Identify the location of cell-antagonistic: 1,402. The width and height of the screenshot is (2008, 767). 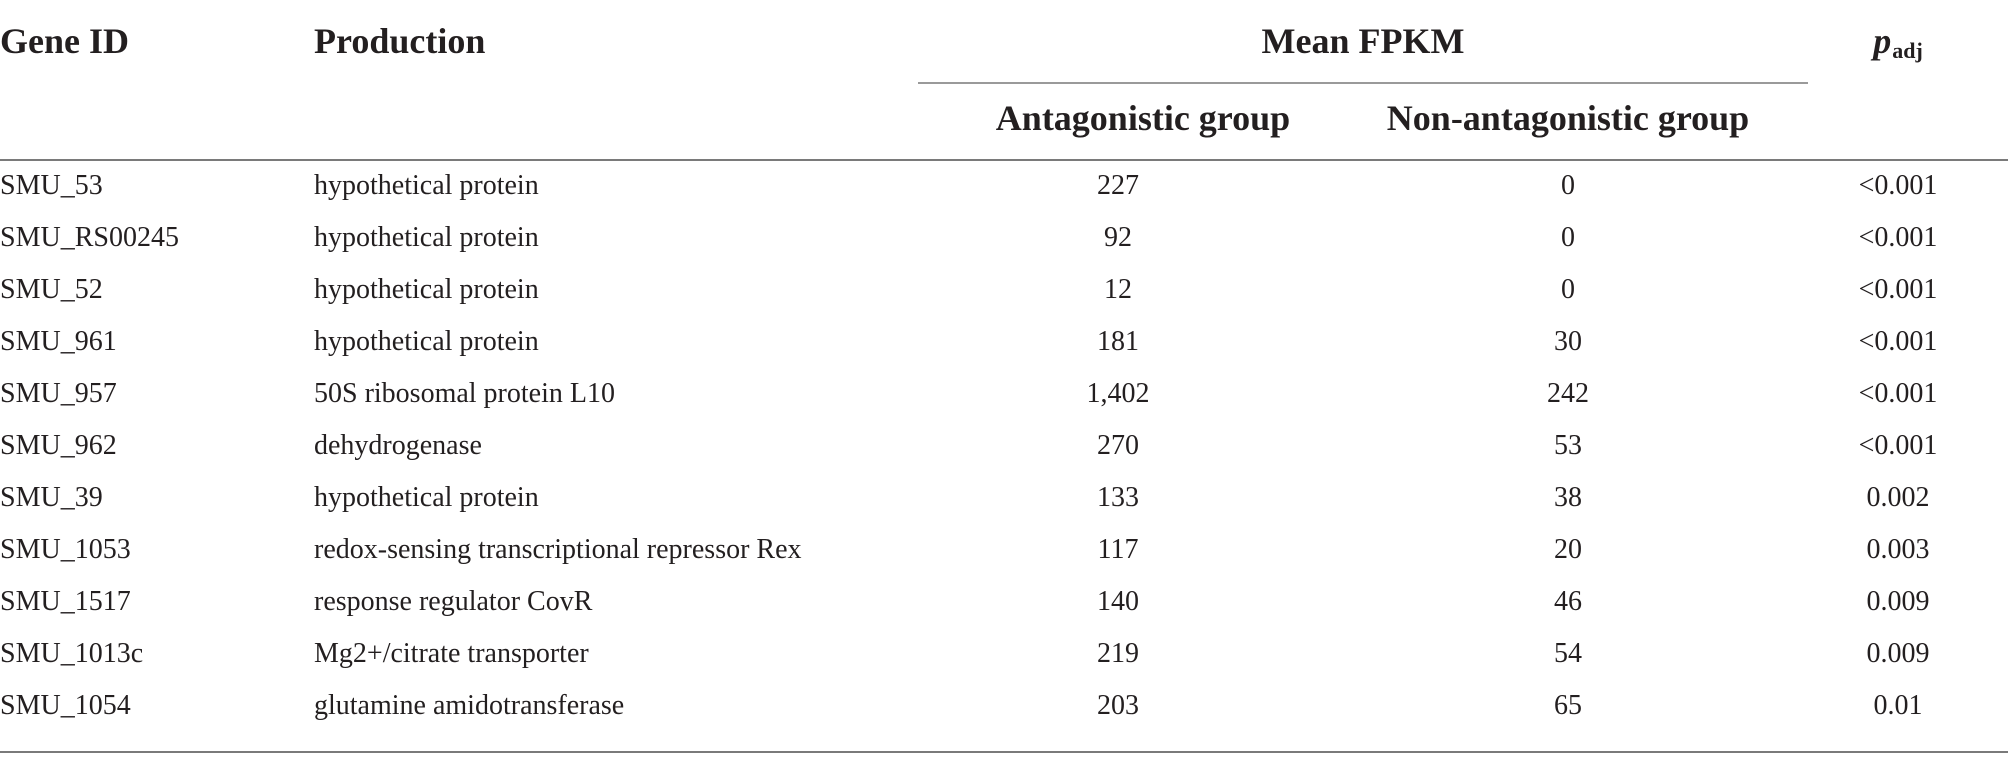
(1118, 393).